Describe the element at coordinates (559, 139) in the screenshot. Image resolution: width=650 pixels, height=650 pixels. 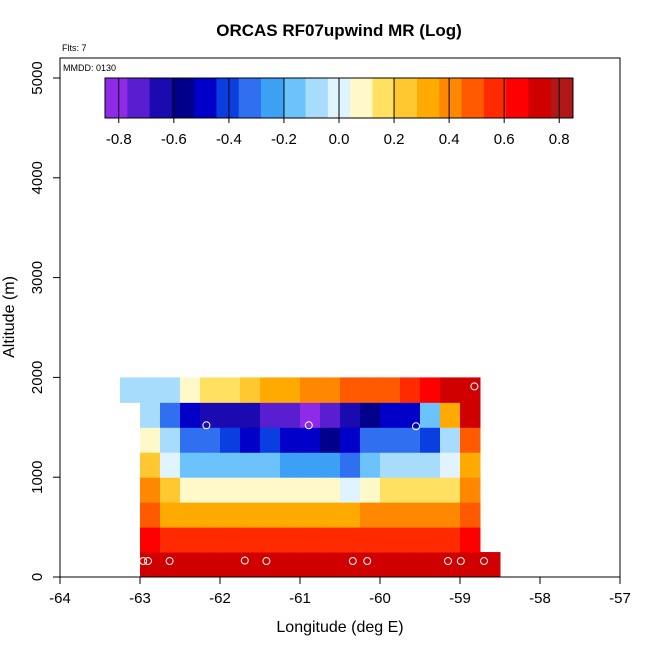
I see `colorbar-tick-label: 0.8` at that location.